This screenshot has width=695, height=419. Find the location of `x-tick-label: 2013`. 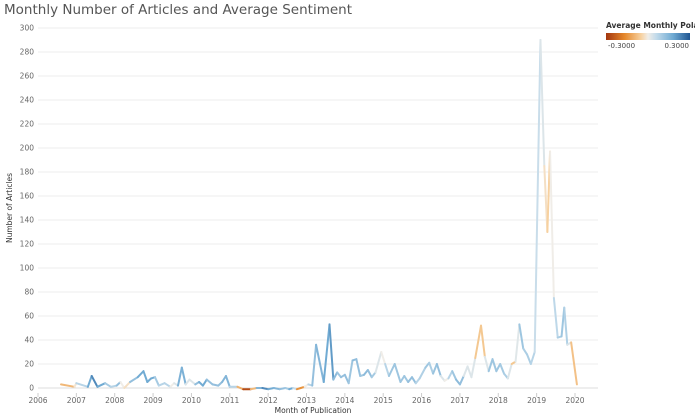

x-tick-label: 2013 is located at coordinates (306, 400).